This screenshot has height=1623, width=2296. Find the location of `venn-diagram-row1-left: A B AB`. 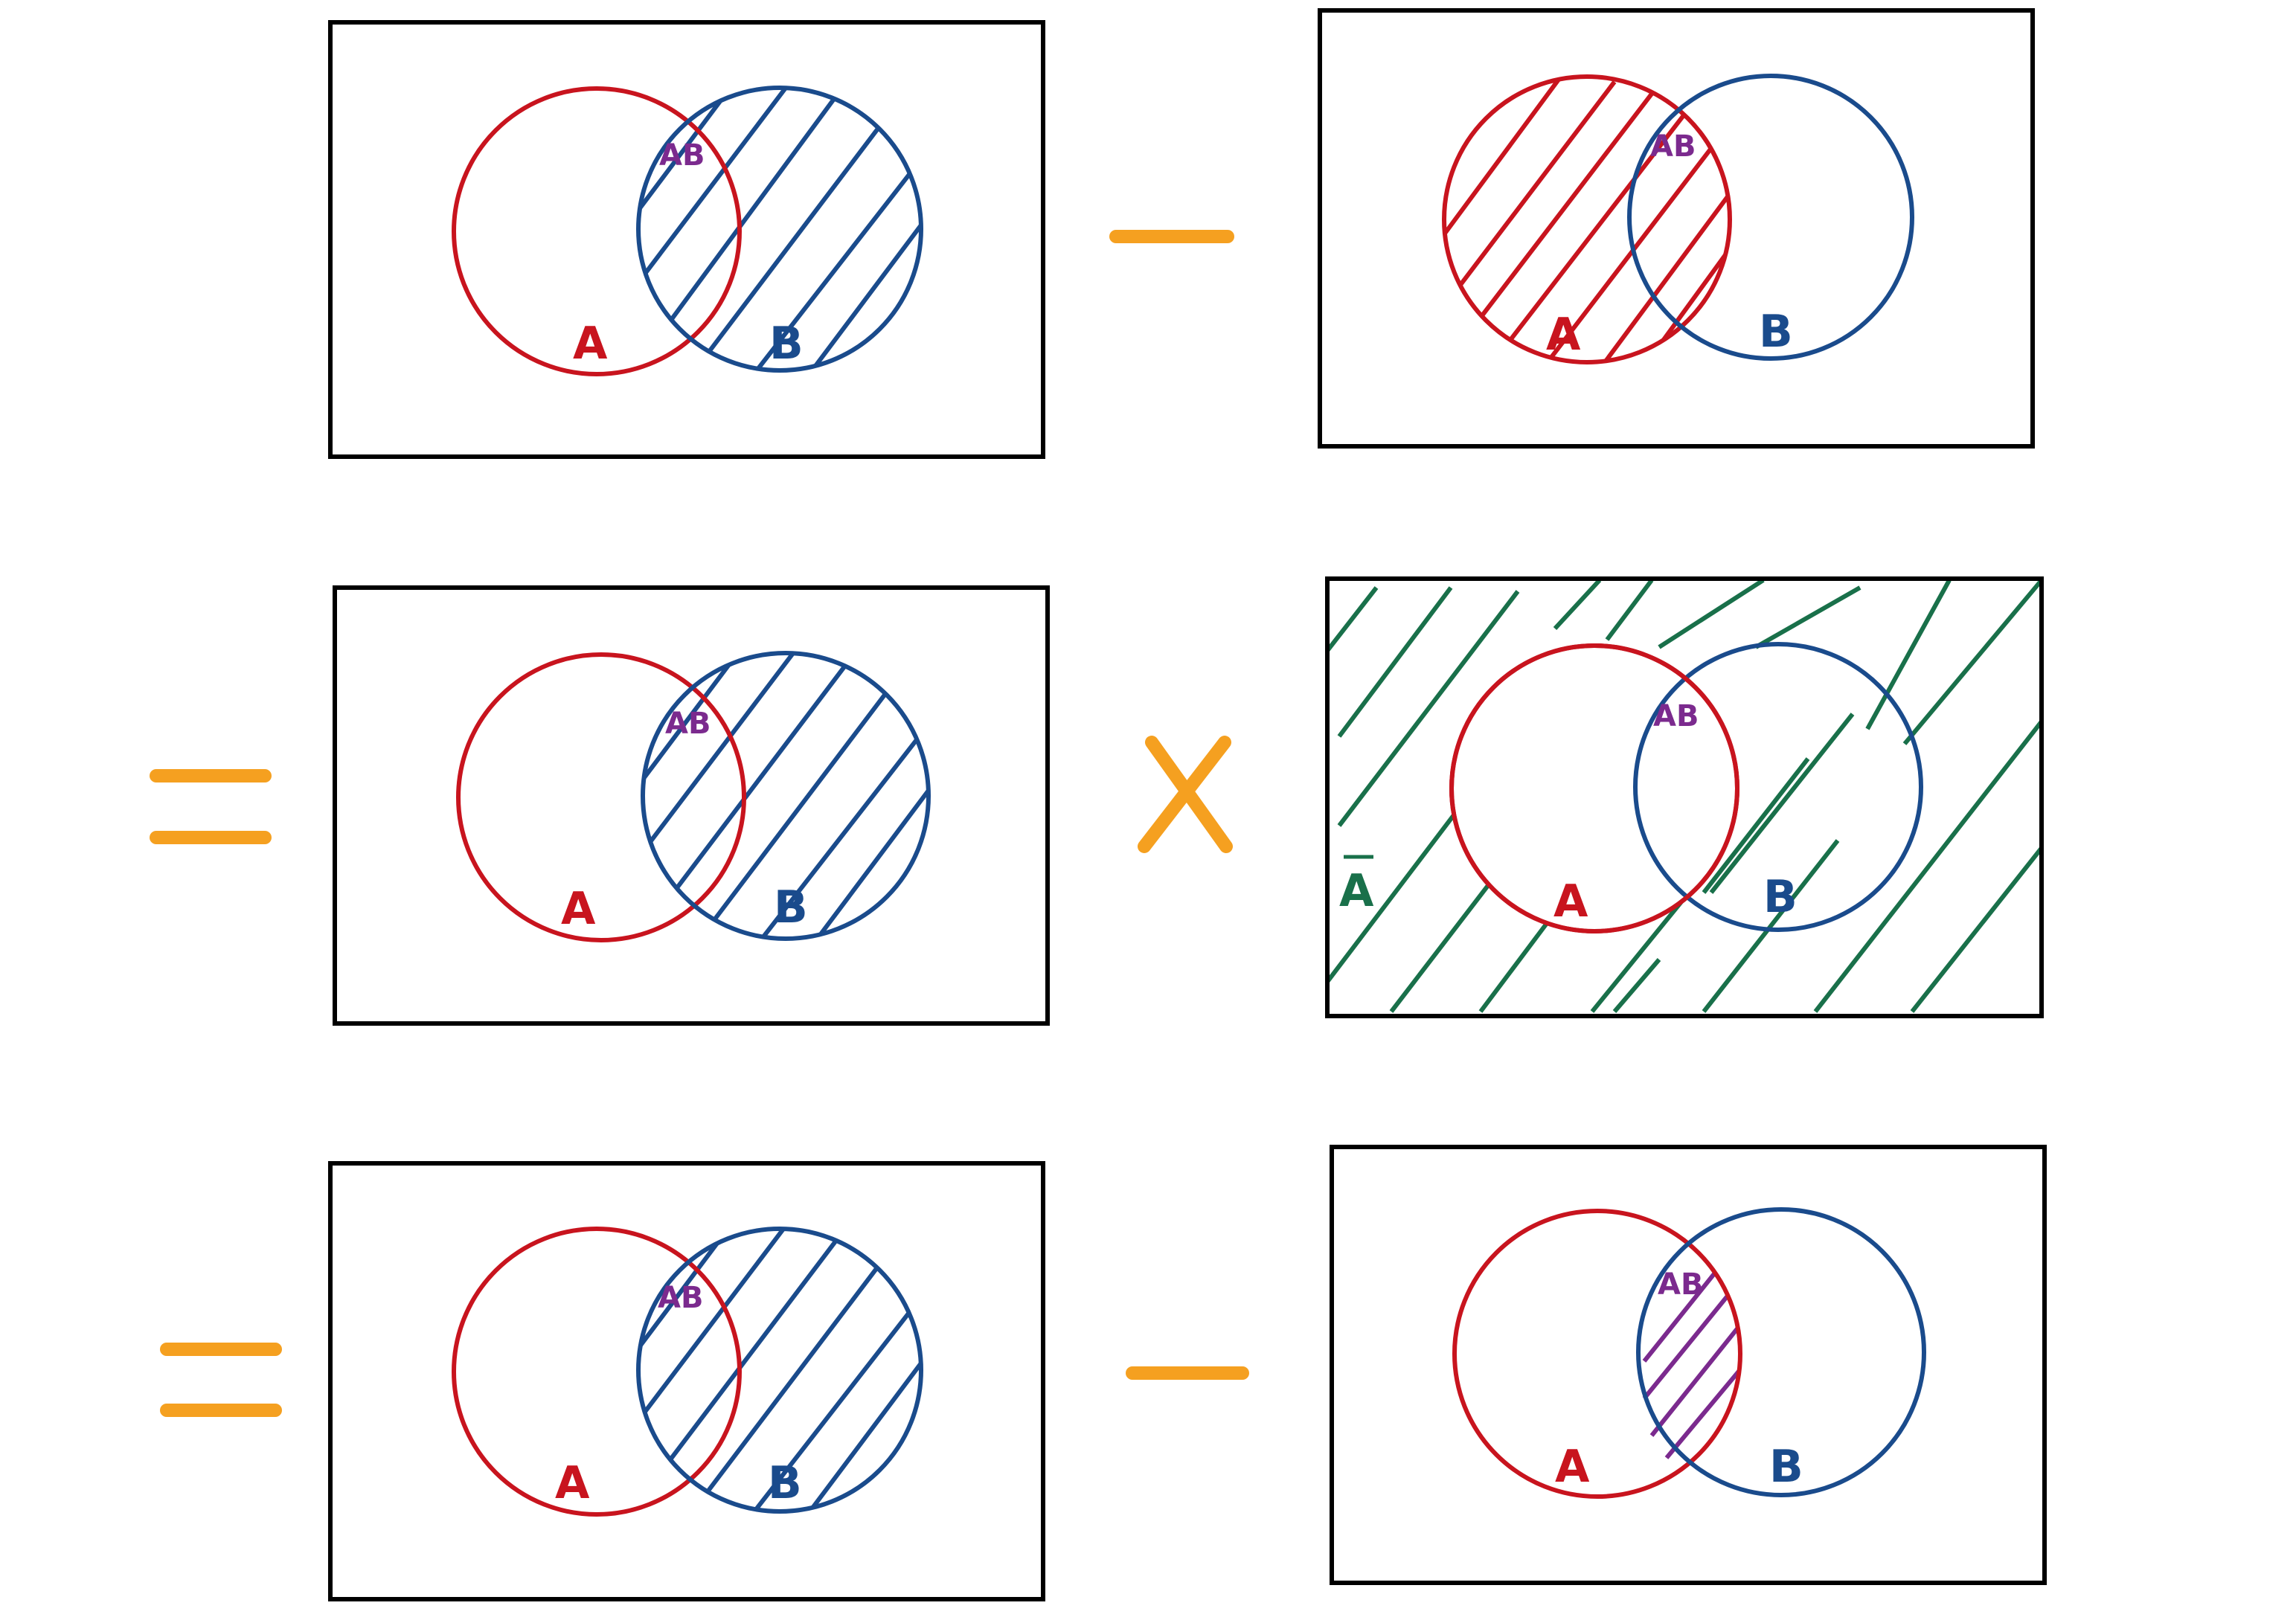

venn-diagram-row1-left: A B AB is located at coordinates (686, 240).